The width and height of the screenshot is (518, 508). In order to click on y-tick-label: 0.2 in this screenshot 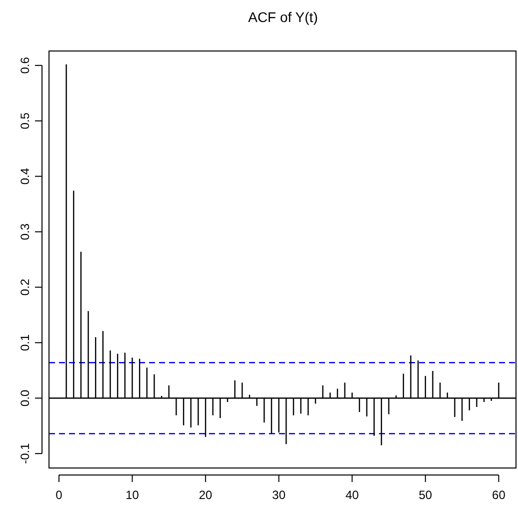, I will do `click(25, 287)`.